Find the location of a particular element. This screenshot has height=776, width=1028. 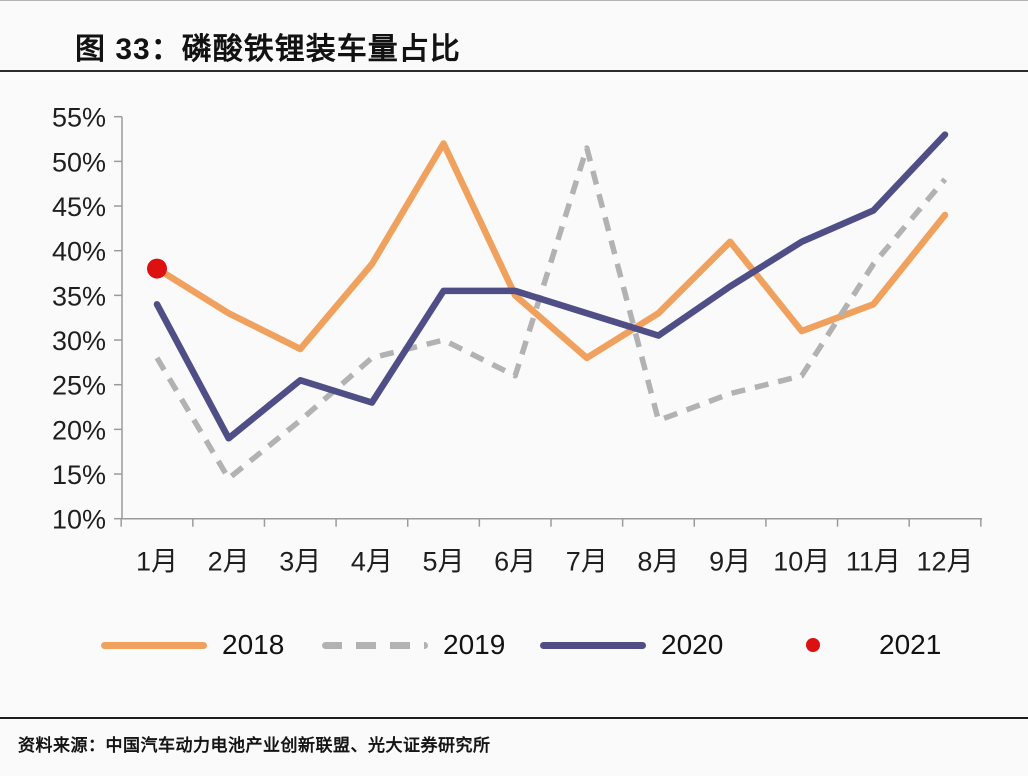

y-axis-tick-label: 35% is located at coordinates (79, 296).